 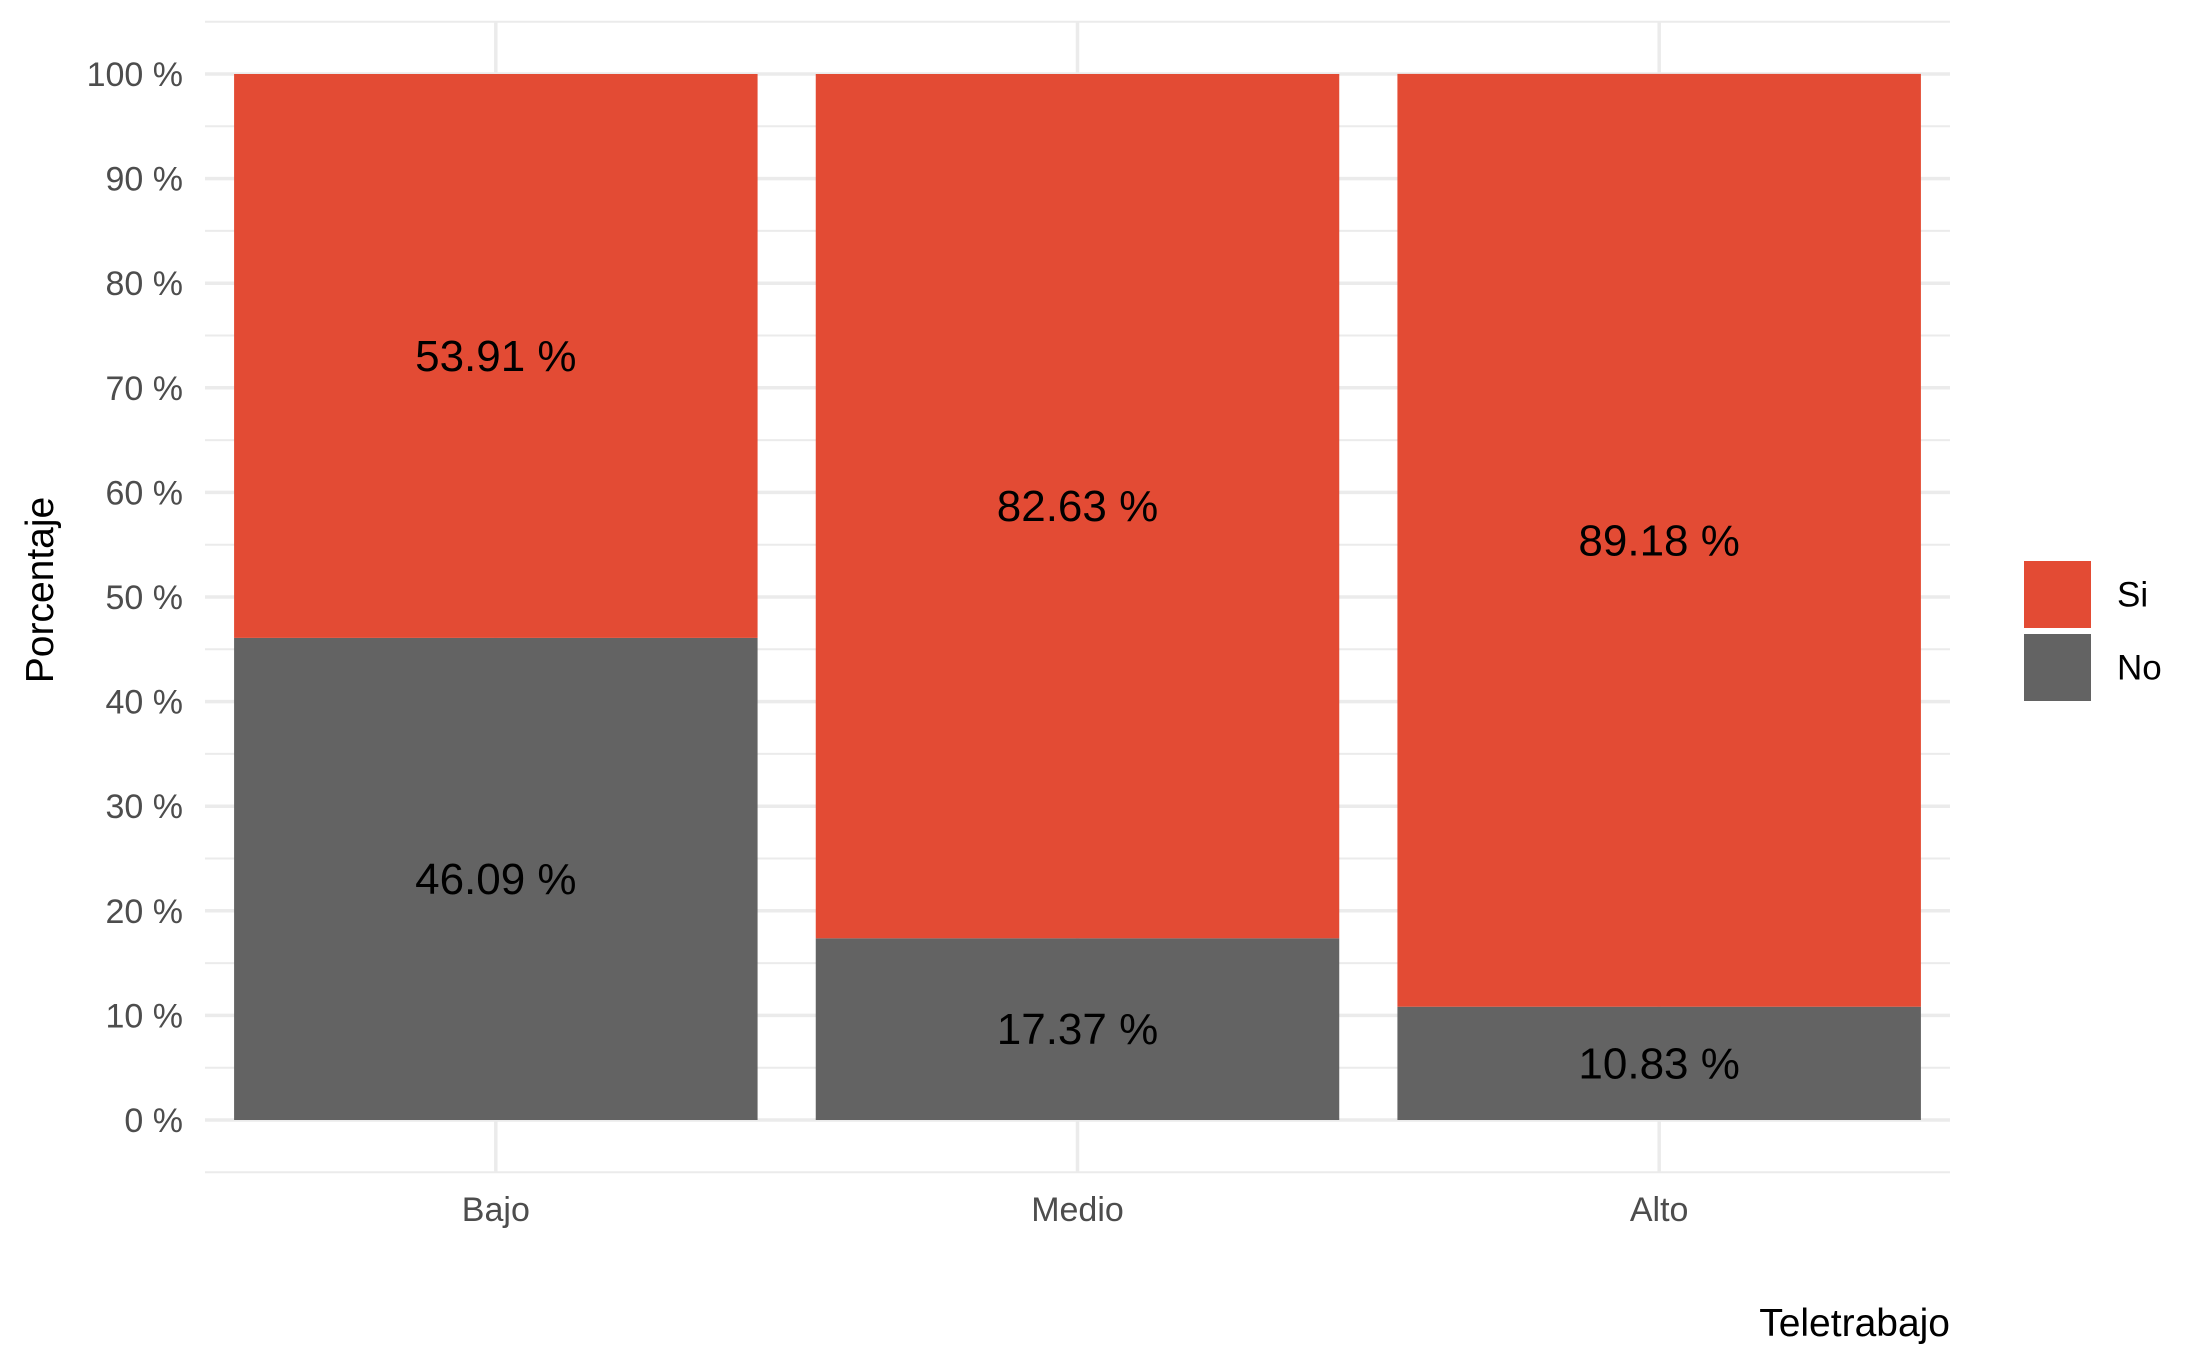 I want to click on y-tick-label: 40 %, so click(x=145, y=703).